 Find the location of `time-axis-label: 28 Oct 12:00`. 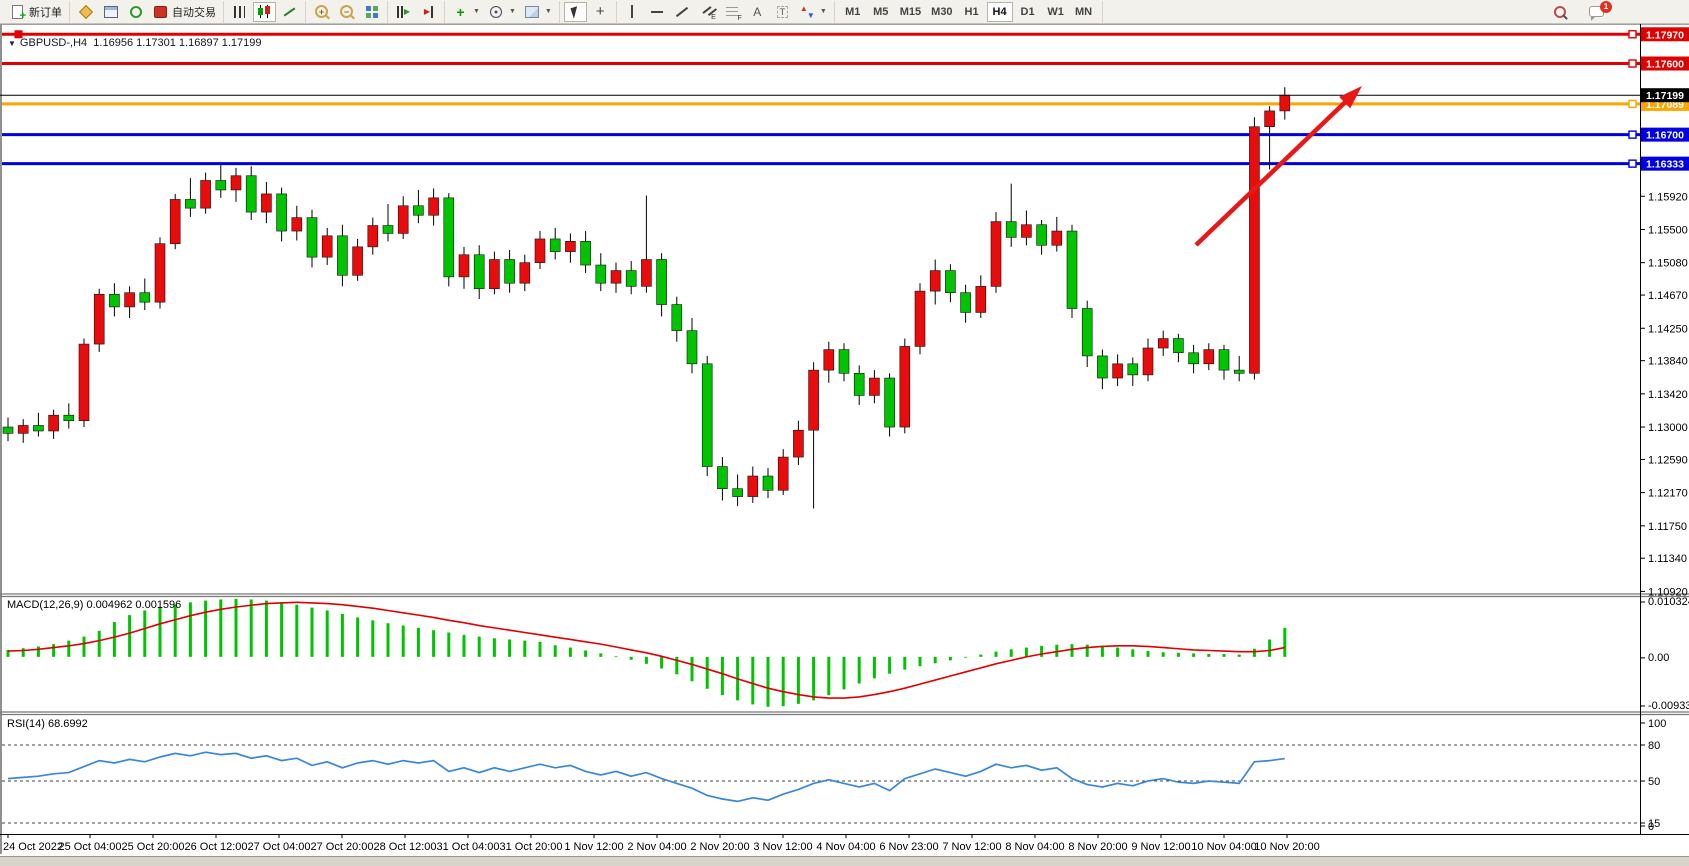

time-axis-label: 28 Oct 12:00 is located at coordinates (405, 847).